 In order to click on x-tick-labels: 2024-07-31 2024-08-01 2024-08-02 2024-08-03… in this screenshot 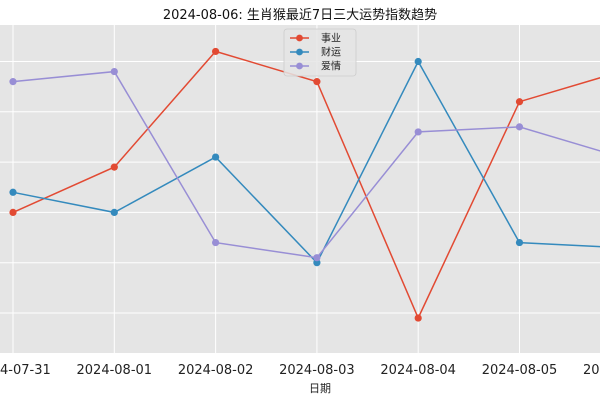, I will do `click(300, 370)`.